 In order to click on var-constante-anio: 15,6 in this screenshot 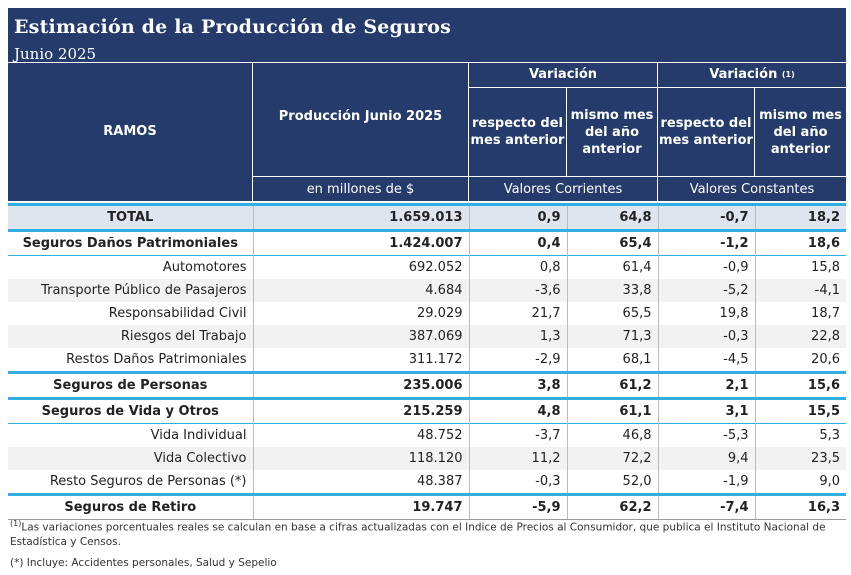, I will do `click(800, 385)`.